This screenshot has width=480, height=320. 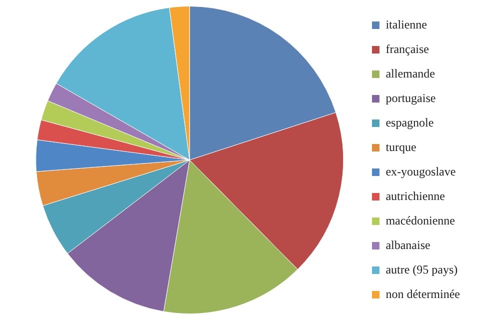 What do you see at coordinates (422, 269) in the screenshot?
I see `legend-label: autre (95 pays)` at bounding box center [422, 269].